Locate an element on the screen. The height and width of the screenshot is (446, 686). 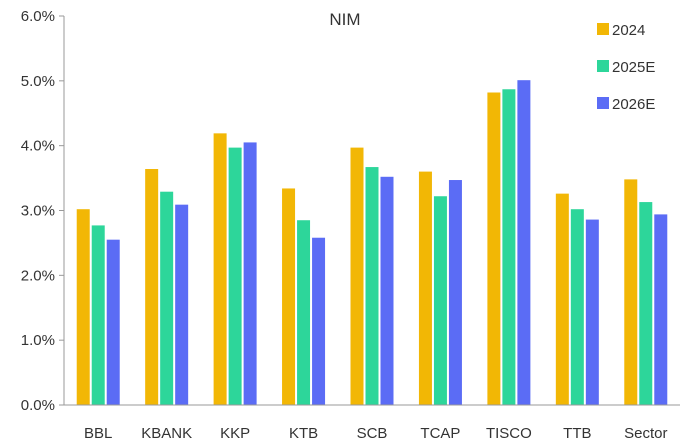
legend-label: 2025E is located at coordinates (633, 67).